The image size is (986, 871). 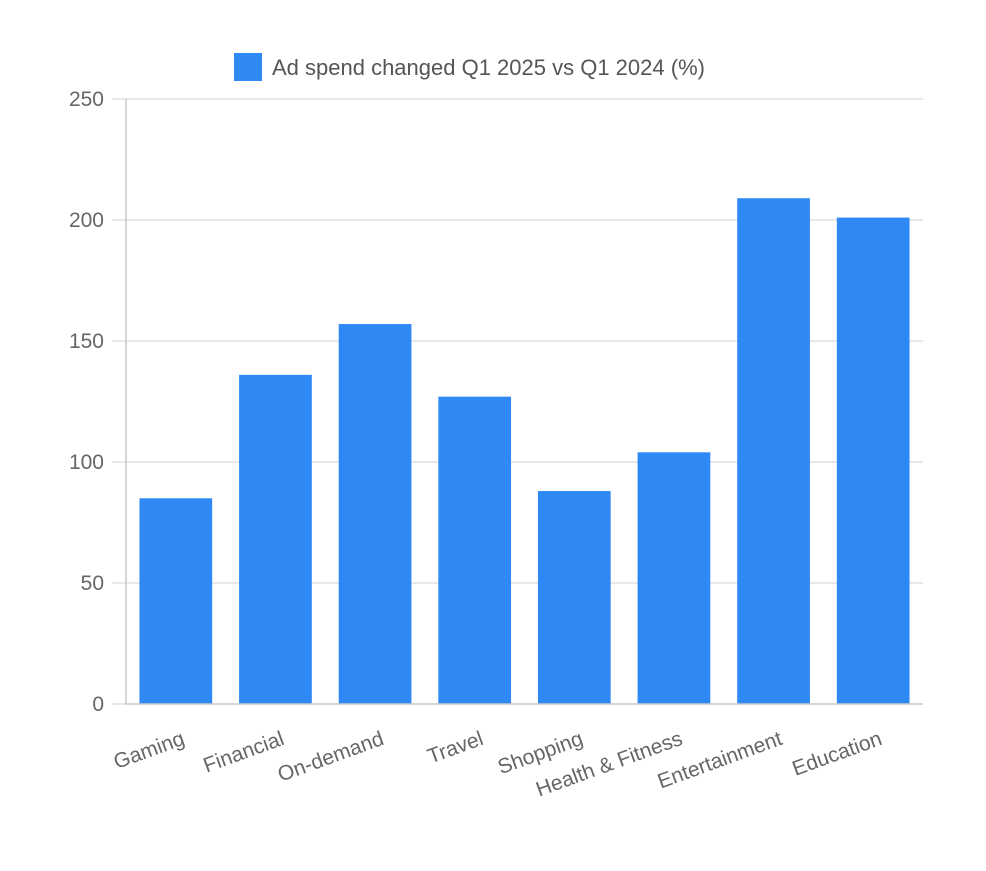 What do you see at coordinates (86, 220) in the screenshot?
I see `y-tick-label: 200` at bounding box center [86, 220].